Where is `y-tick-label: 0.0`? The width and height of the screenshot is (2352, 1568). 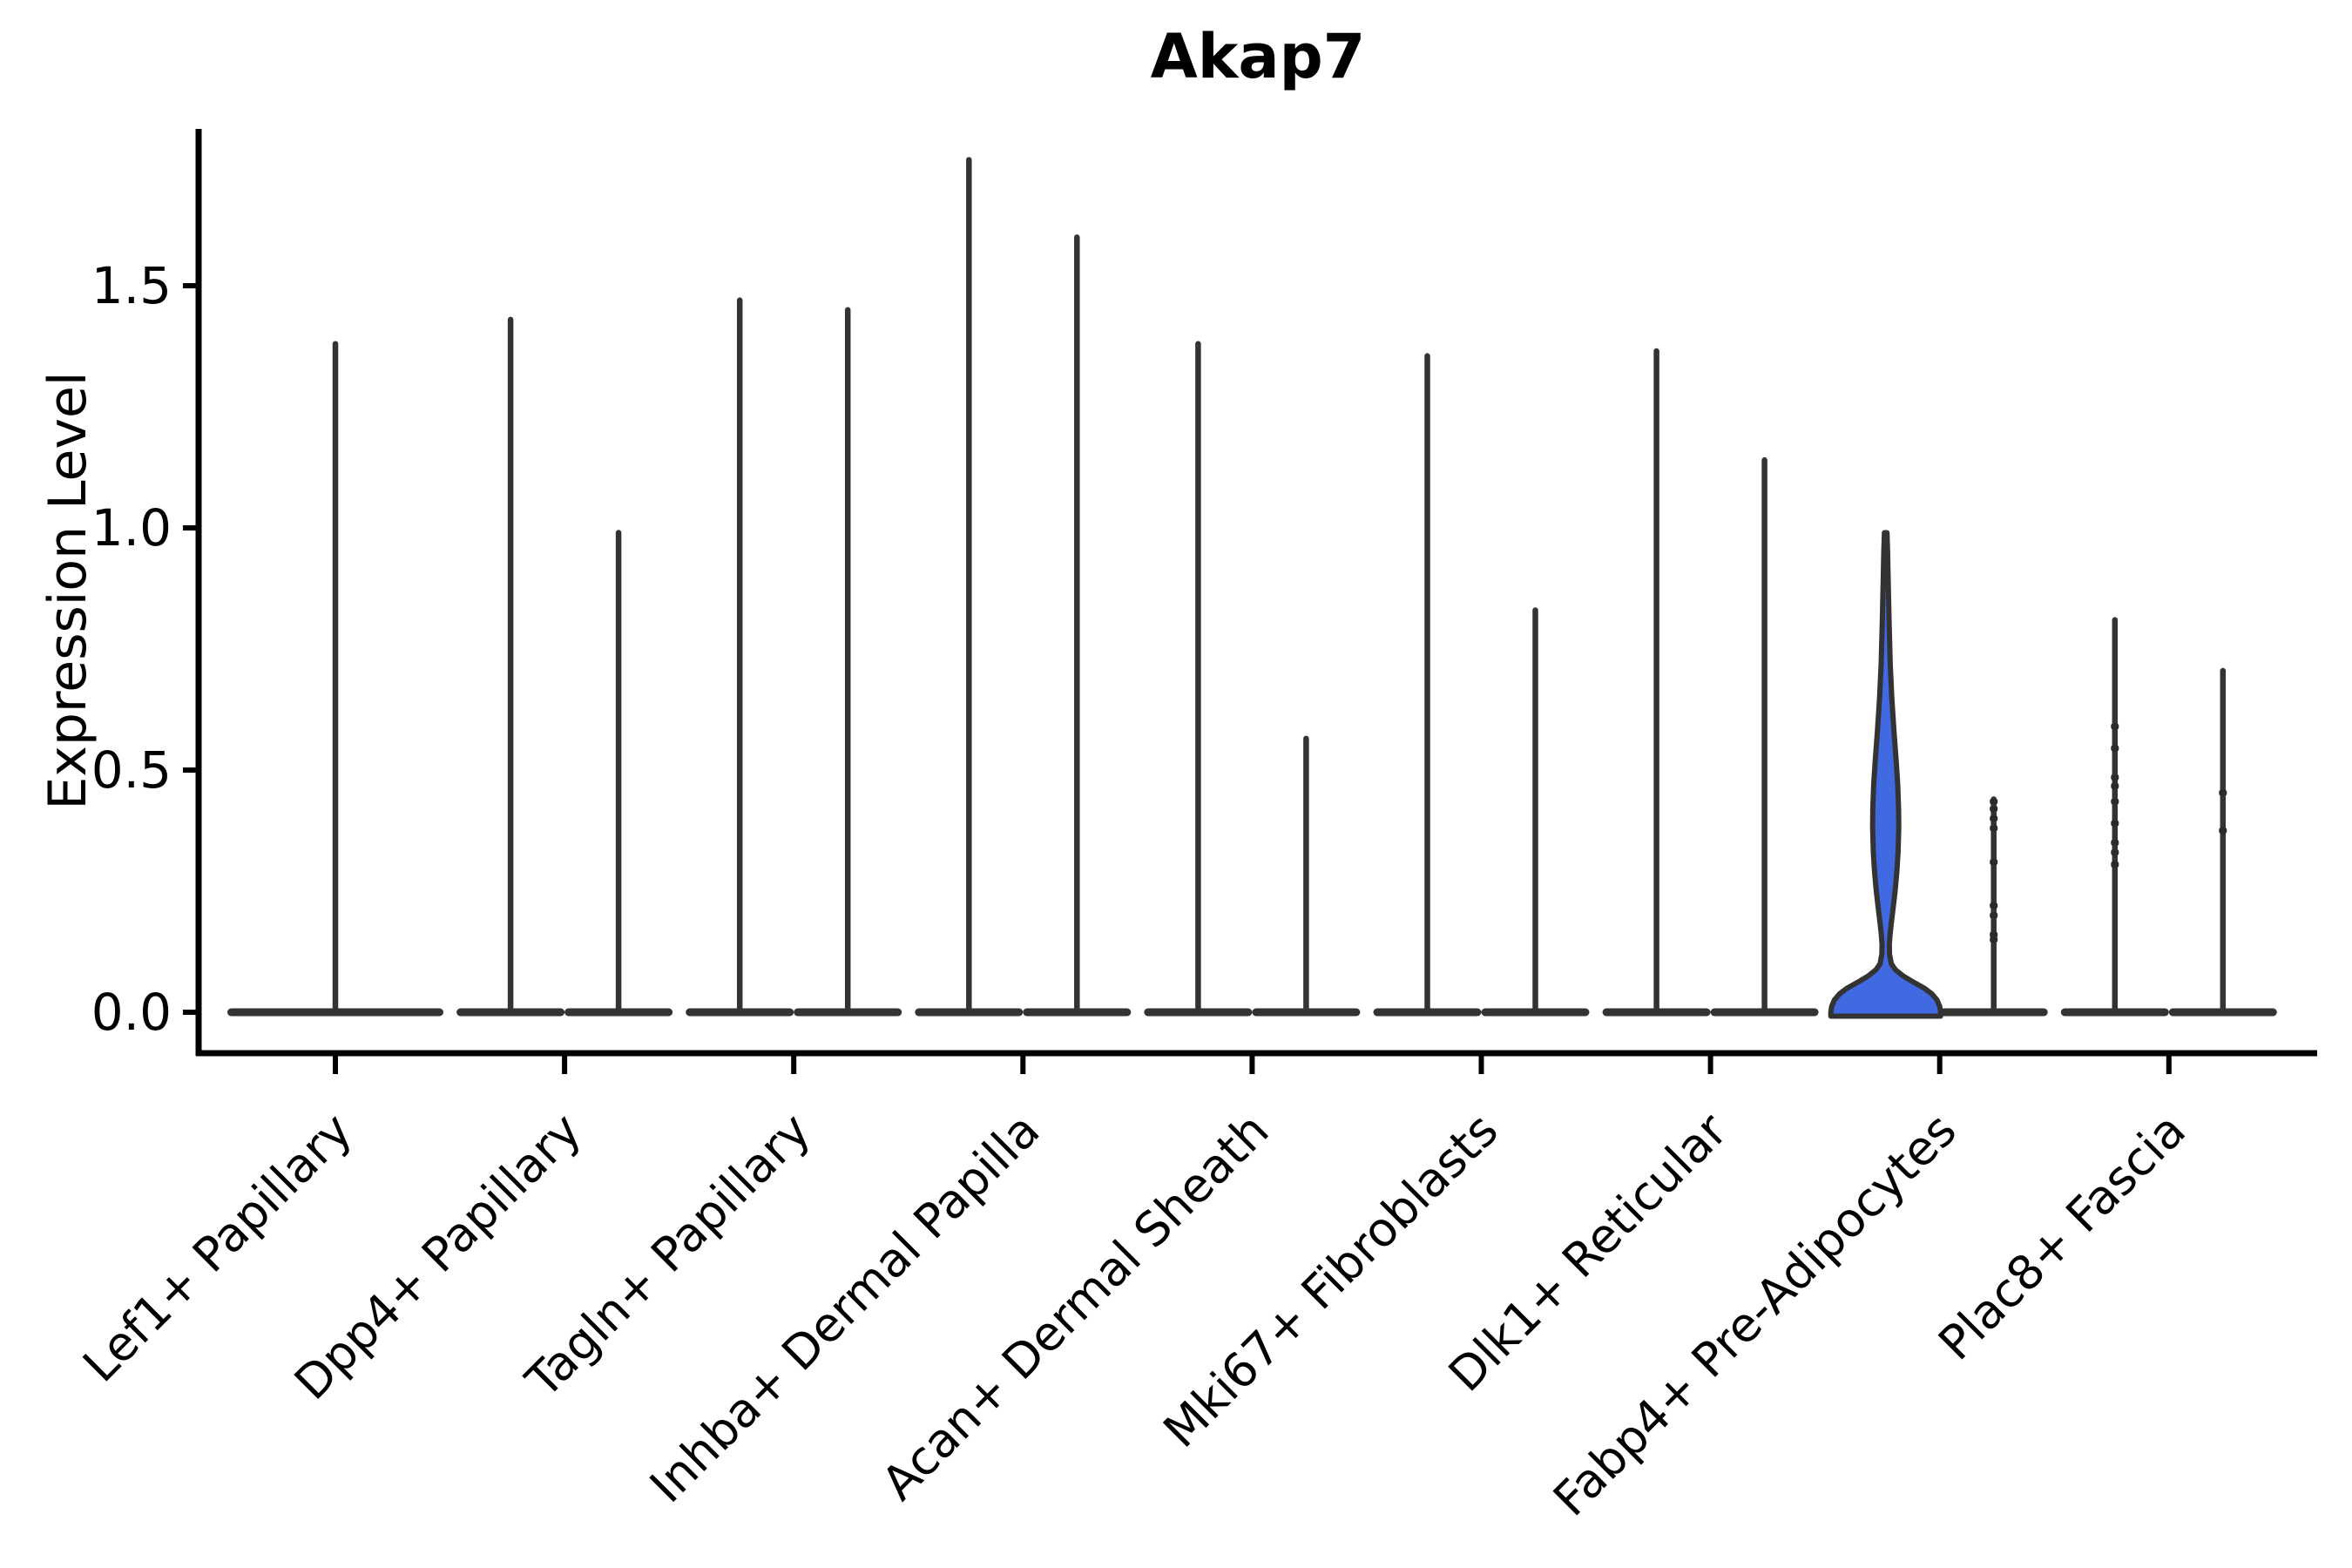
y-tick-label: 0.0 is located at coordinates (131, 1013).